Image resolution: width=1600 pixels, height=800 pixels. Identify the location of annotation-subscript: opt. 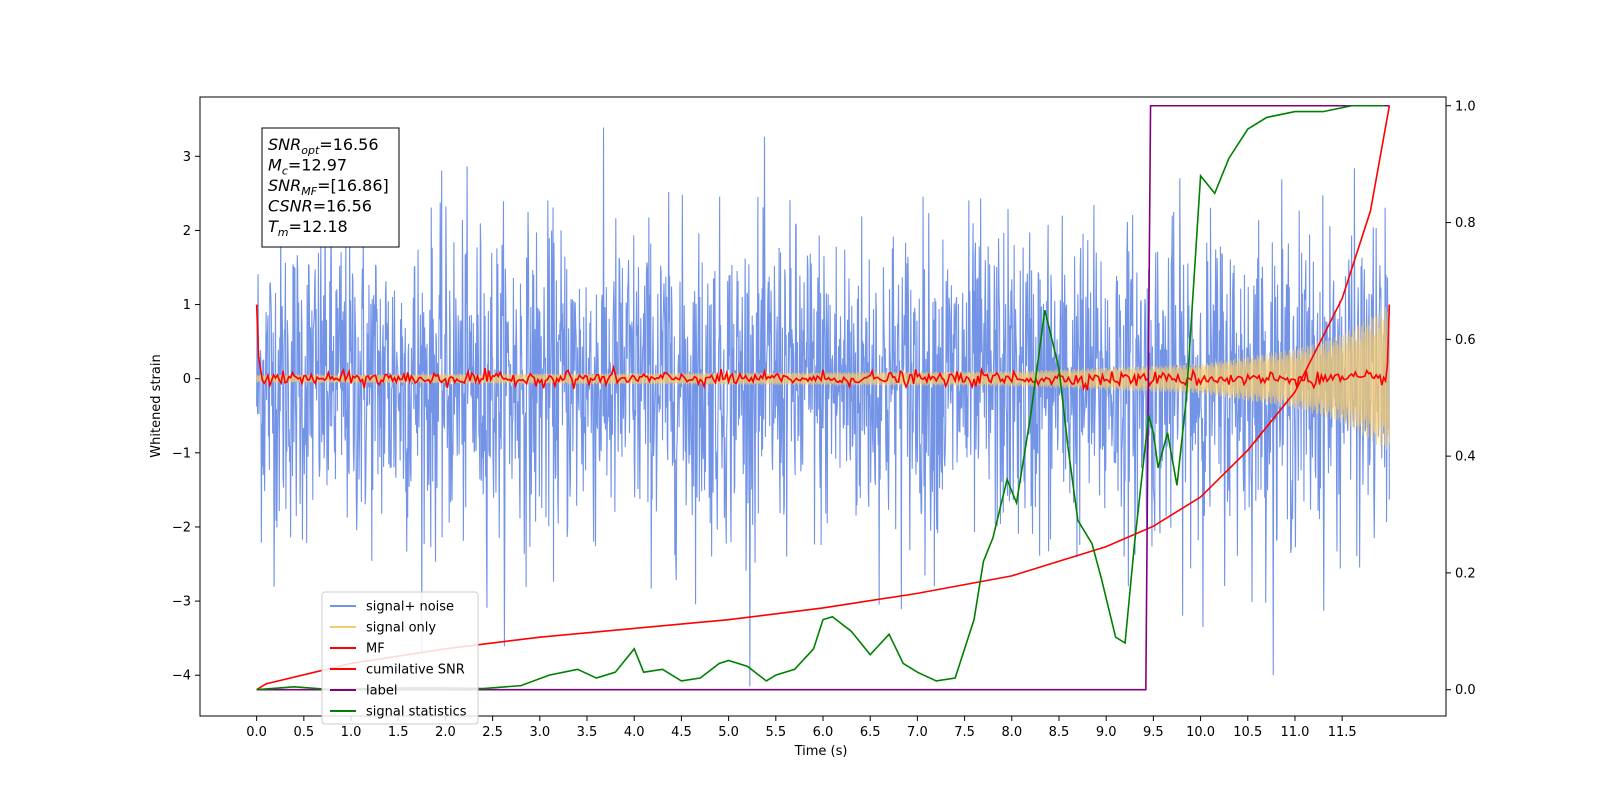
(310, 150).